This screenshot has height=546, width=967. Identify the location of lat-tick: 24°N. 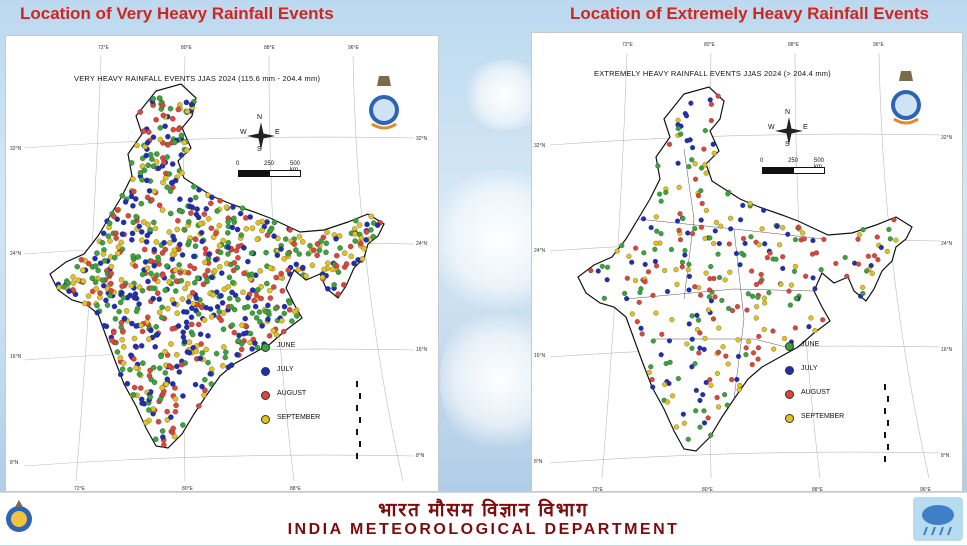
(540, 251).